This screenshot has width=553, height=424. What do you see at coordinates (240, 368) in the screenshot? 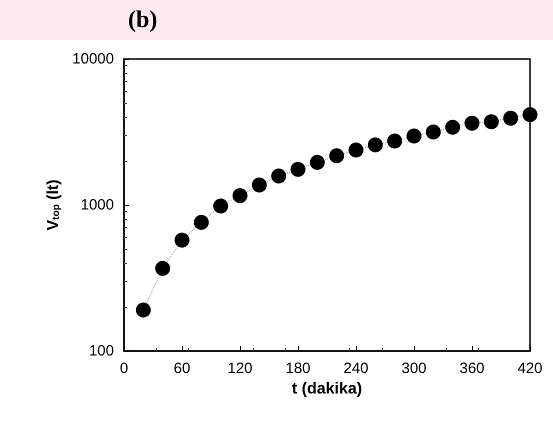
I see `x-tick-label: 120` at bounding box center [240, 368].